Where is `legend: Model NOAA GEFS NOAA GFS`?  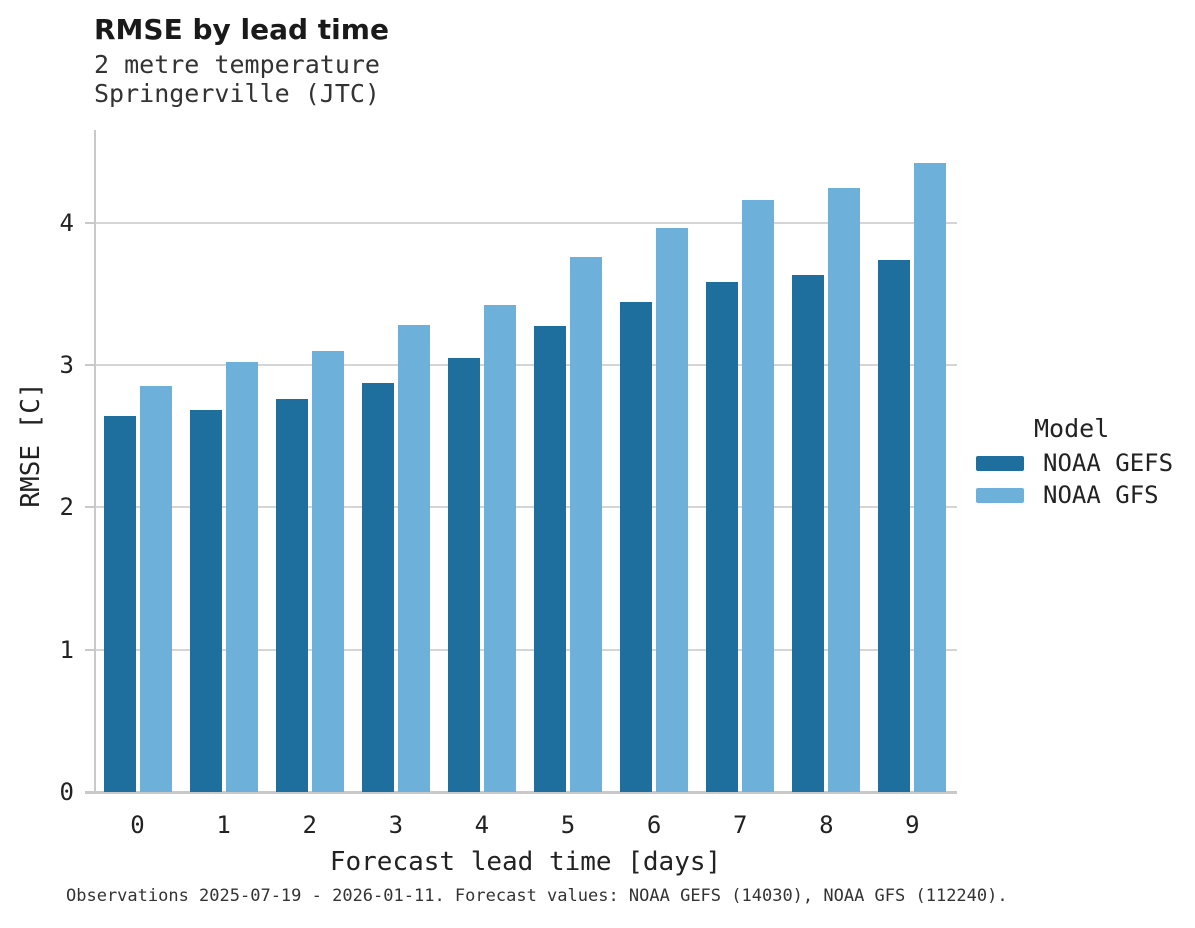 legend: Model NOAA GEFS NOAA GFS is located at coordinates (1083, 463).